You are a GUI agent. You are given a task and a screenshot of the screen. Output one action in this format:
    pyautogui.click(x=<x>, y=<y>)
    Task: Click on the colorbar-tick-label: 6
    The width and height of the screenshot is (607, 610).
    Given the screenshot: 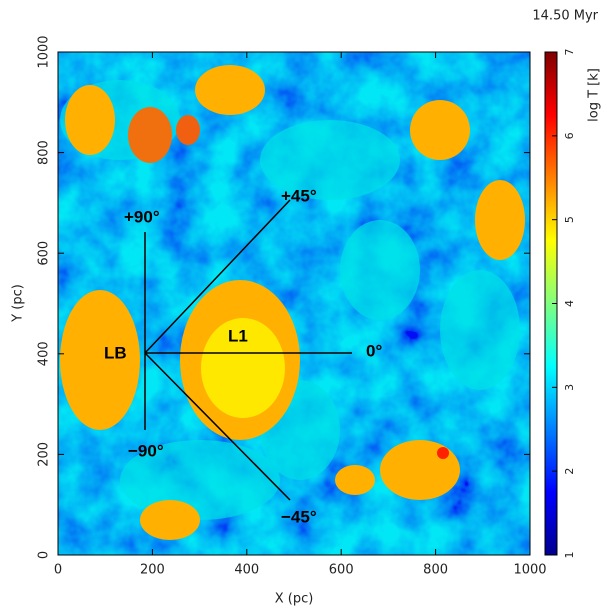 What is the action you would take?
    pyautogui.click(x=569, y=135)
    